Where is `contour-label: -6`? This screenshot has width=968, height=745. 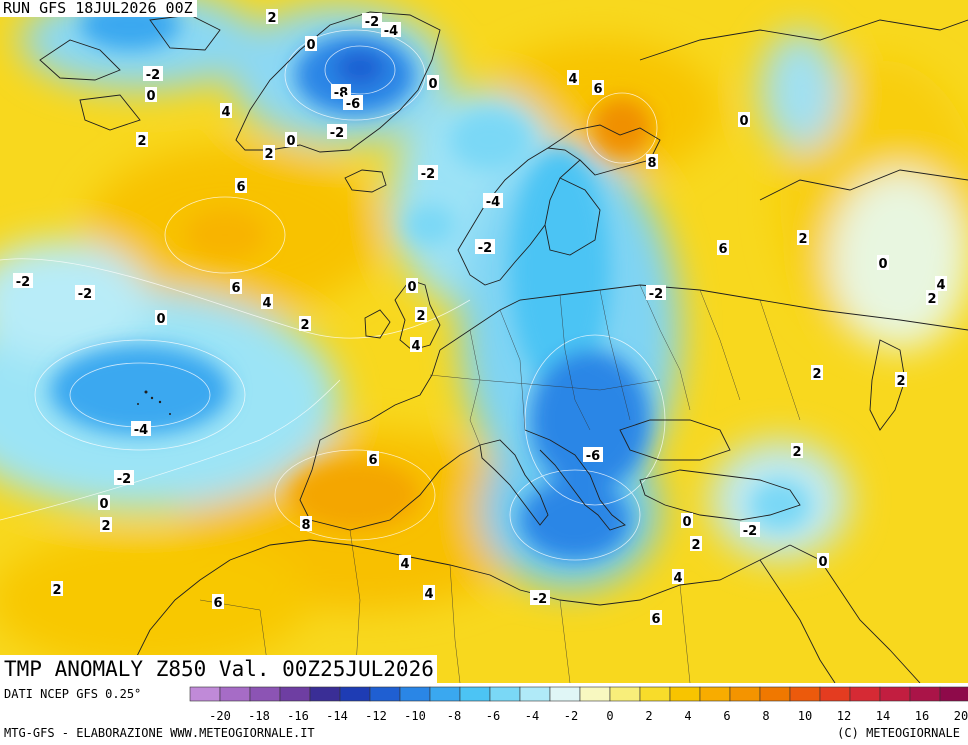 contour-label: -6 is located at coordinates (353, 103).